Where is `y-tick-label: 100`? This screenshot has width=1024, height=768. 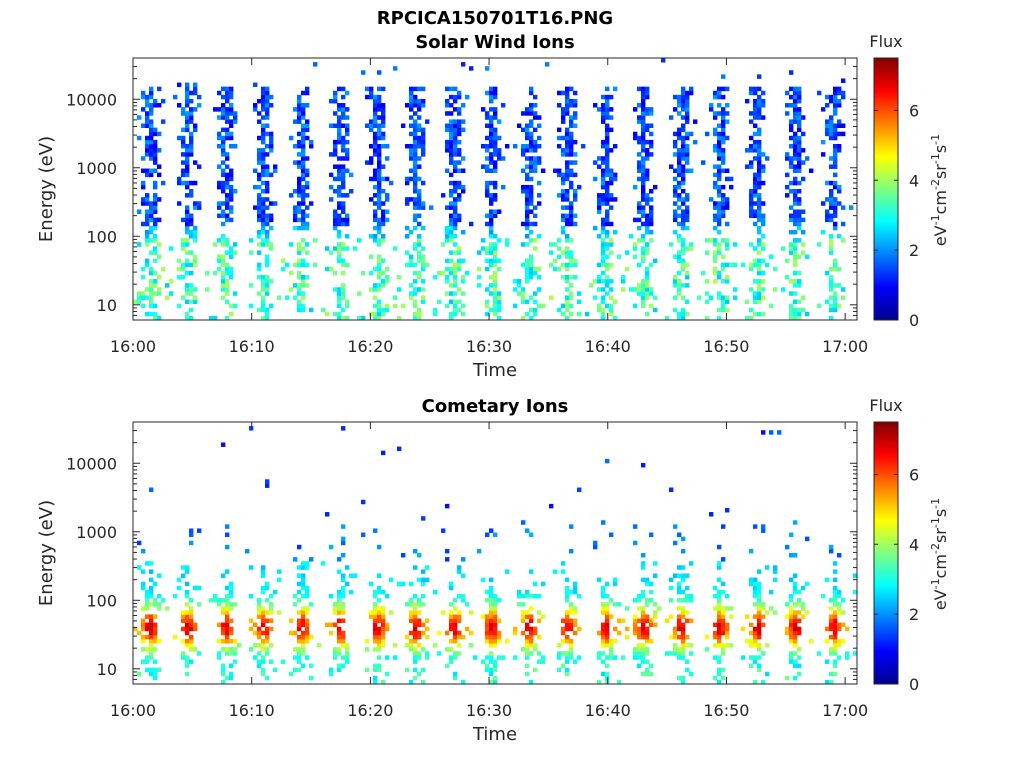
y-tick-label: 100 is located at coordinates (101, 236).